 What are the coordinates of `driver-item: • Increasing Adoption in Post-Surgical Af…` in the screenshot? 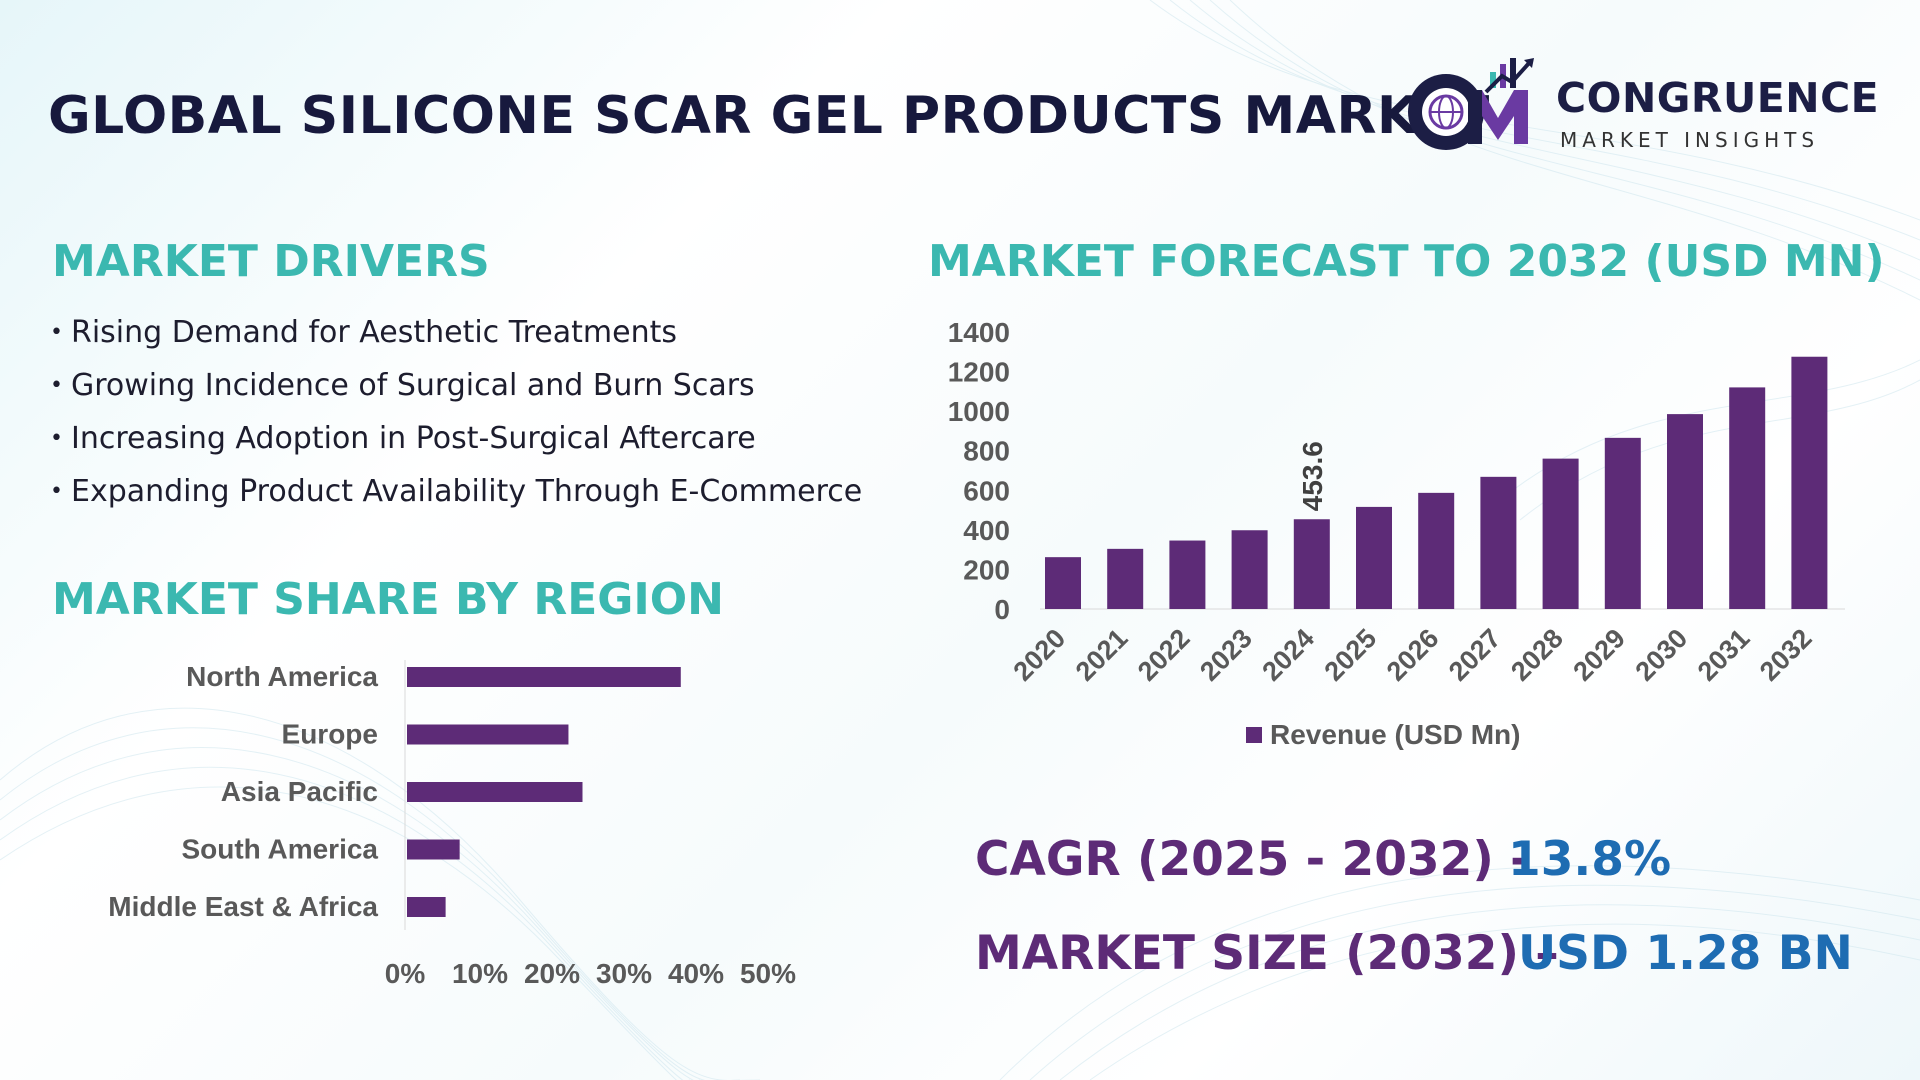 It's located at (403, 438).